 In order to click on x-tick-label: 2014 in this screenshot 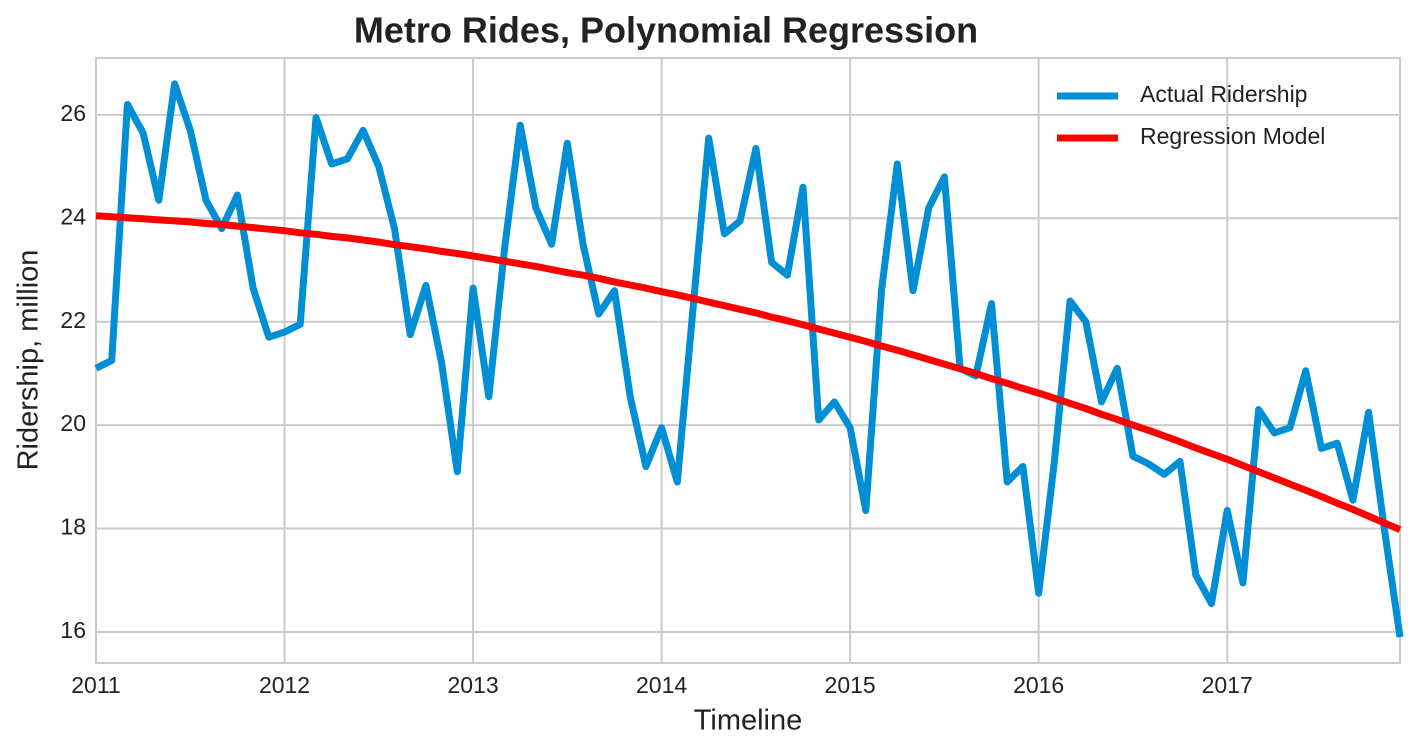, I will do `click(661, 685)`.